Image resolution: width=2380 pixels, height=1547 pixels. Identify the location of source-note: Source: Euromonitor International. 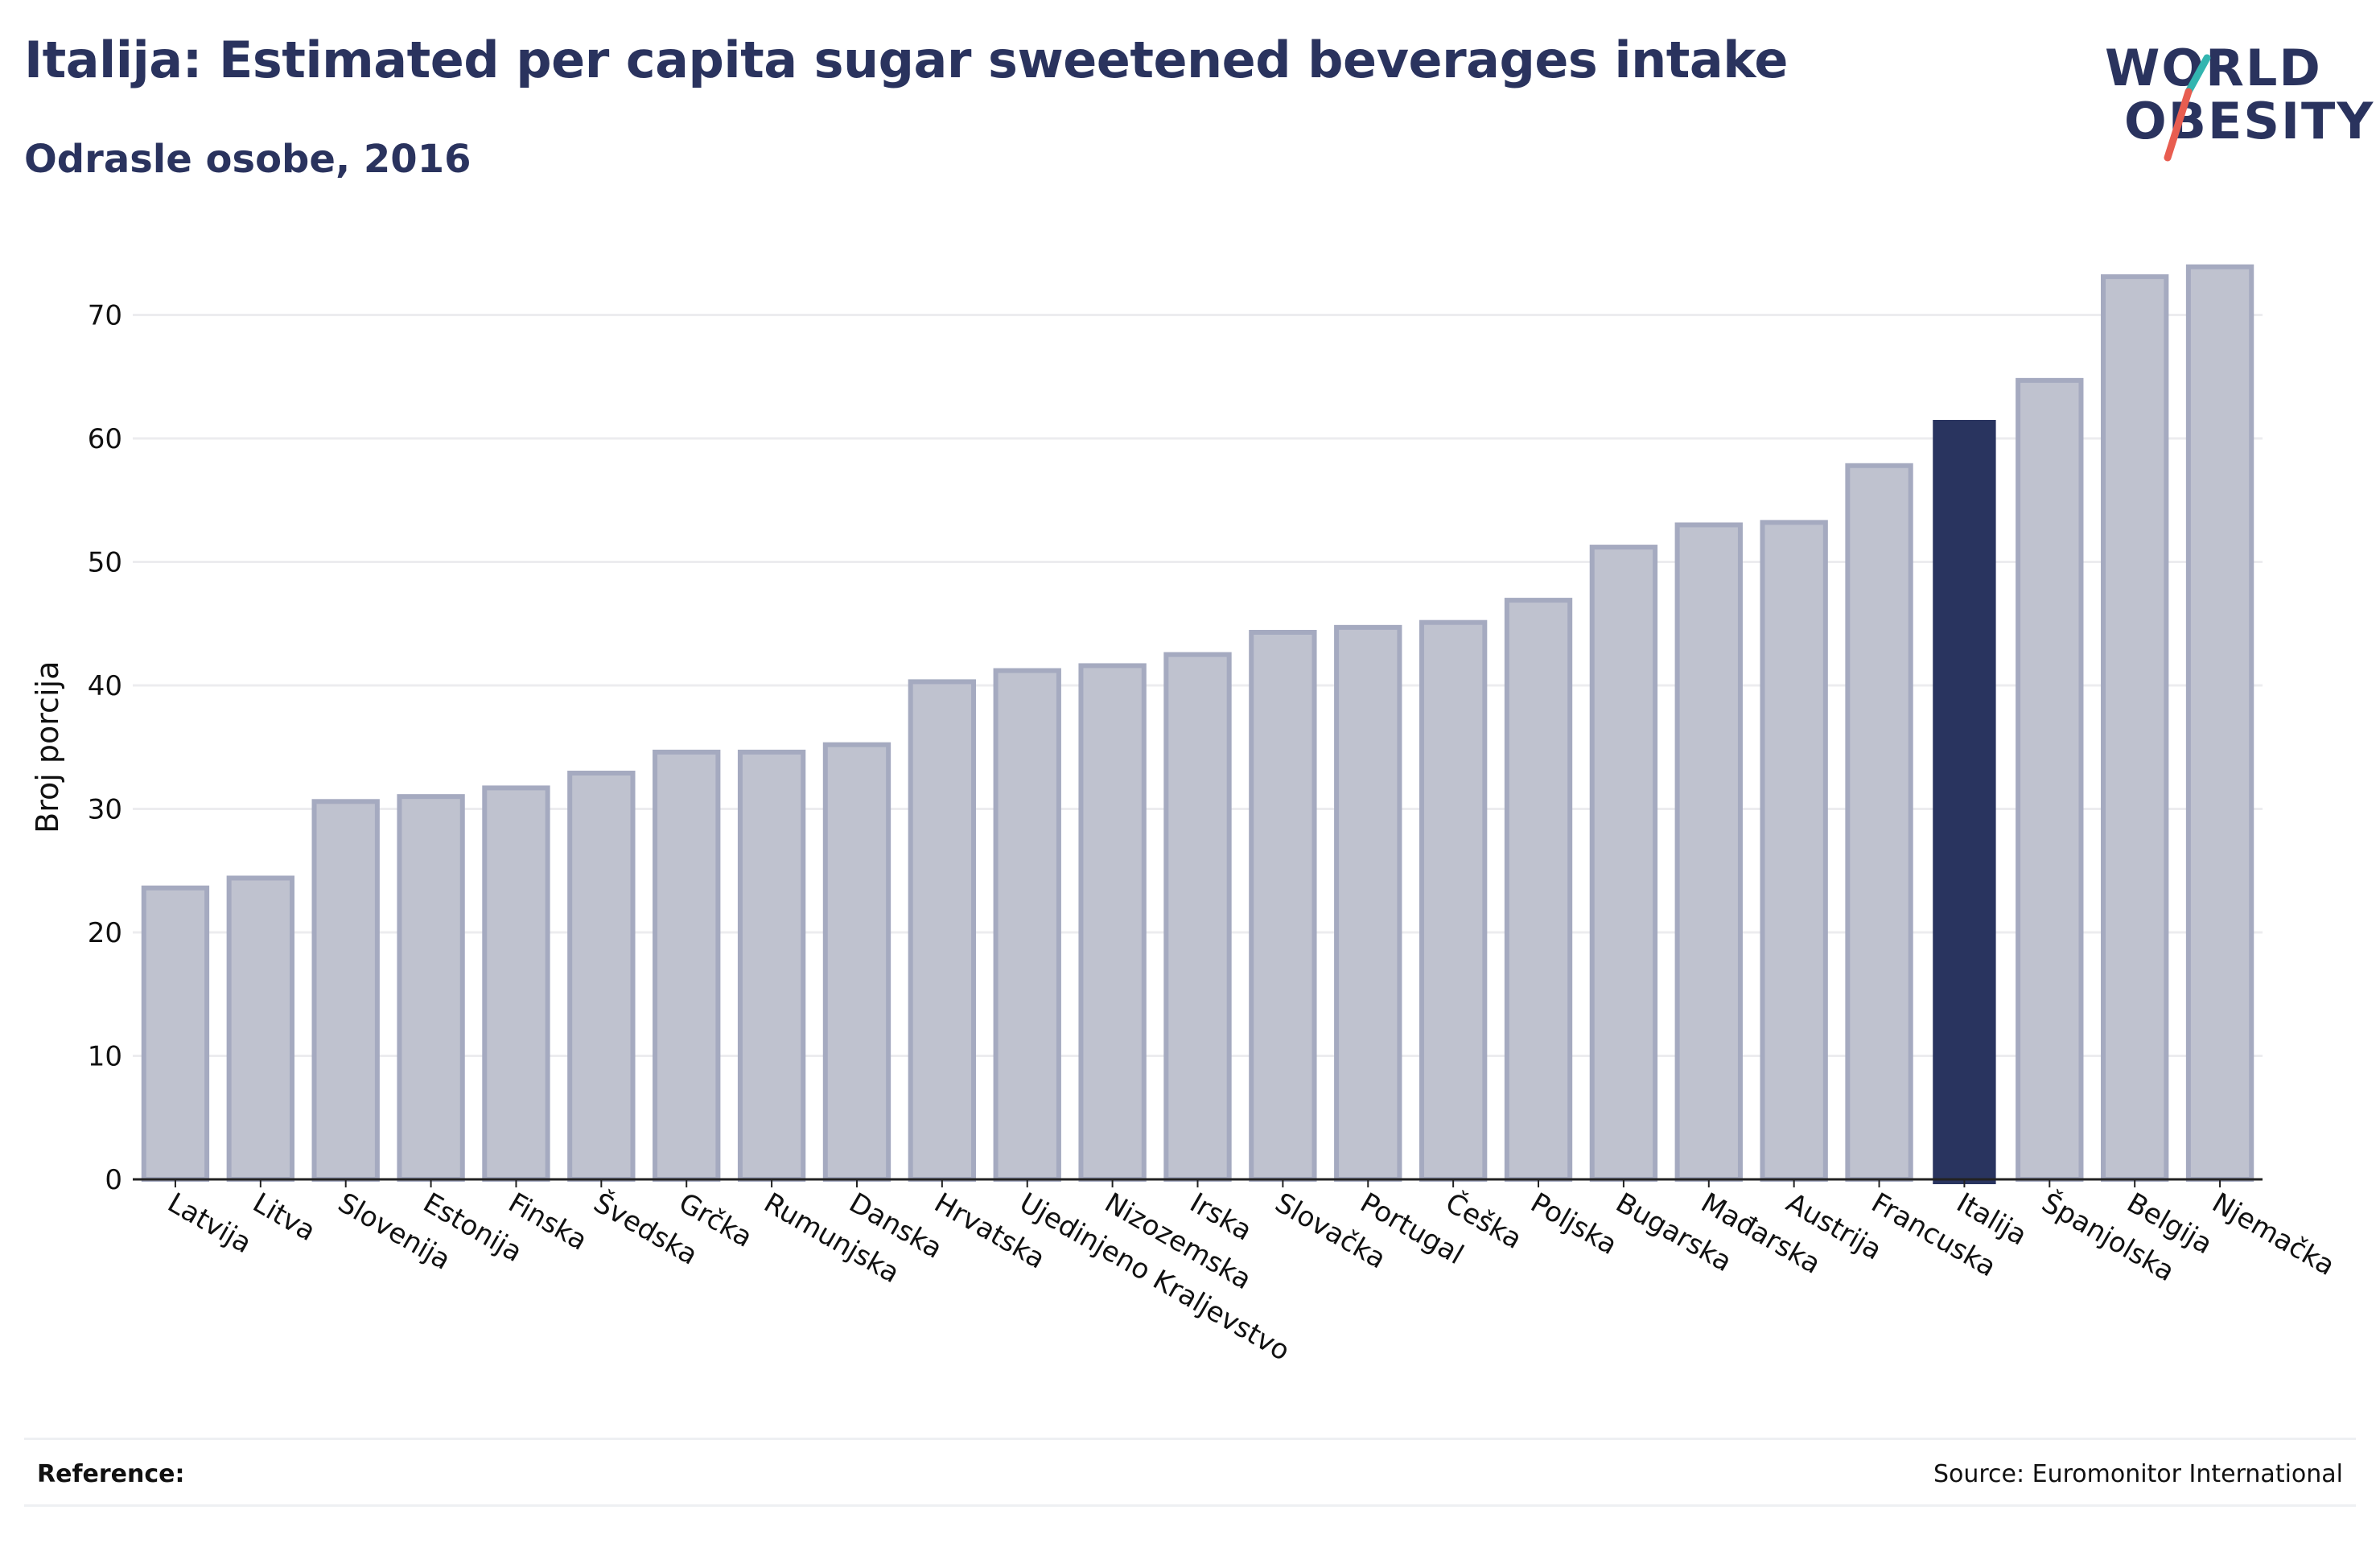
(2138, 1474).